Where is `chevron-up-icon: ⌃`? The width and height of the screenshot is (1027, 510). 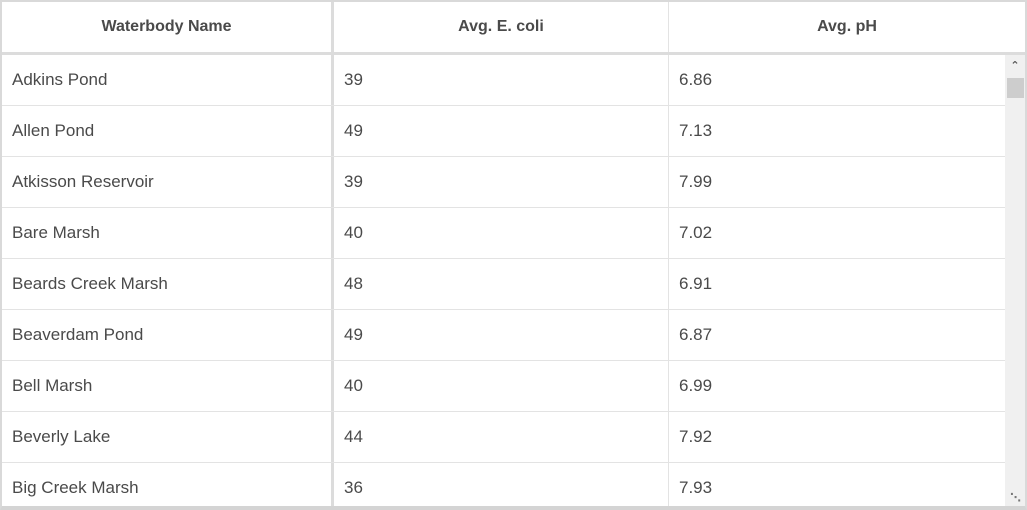 chevron-up-icon: ⌃ is located at coordinates (1015, 65).